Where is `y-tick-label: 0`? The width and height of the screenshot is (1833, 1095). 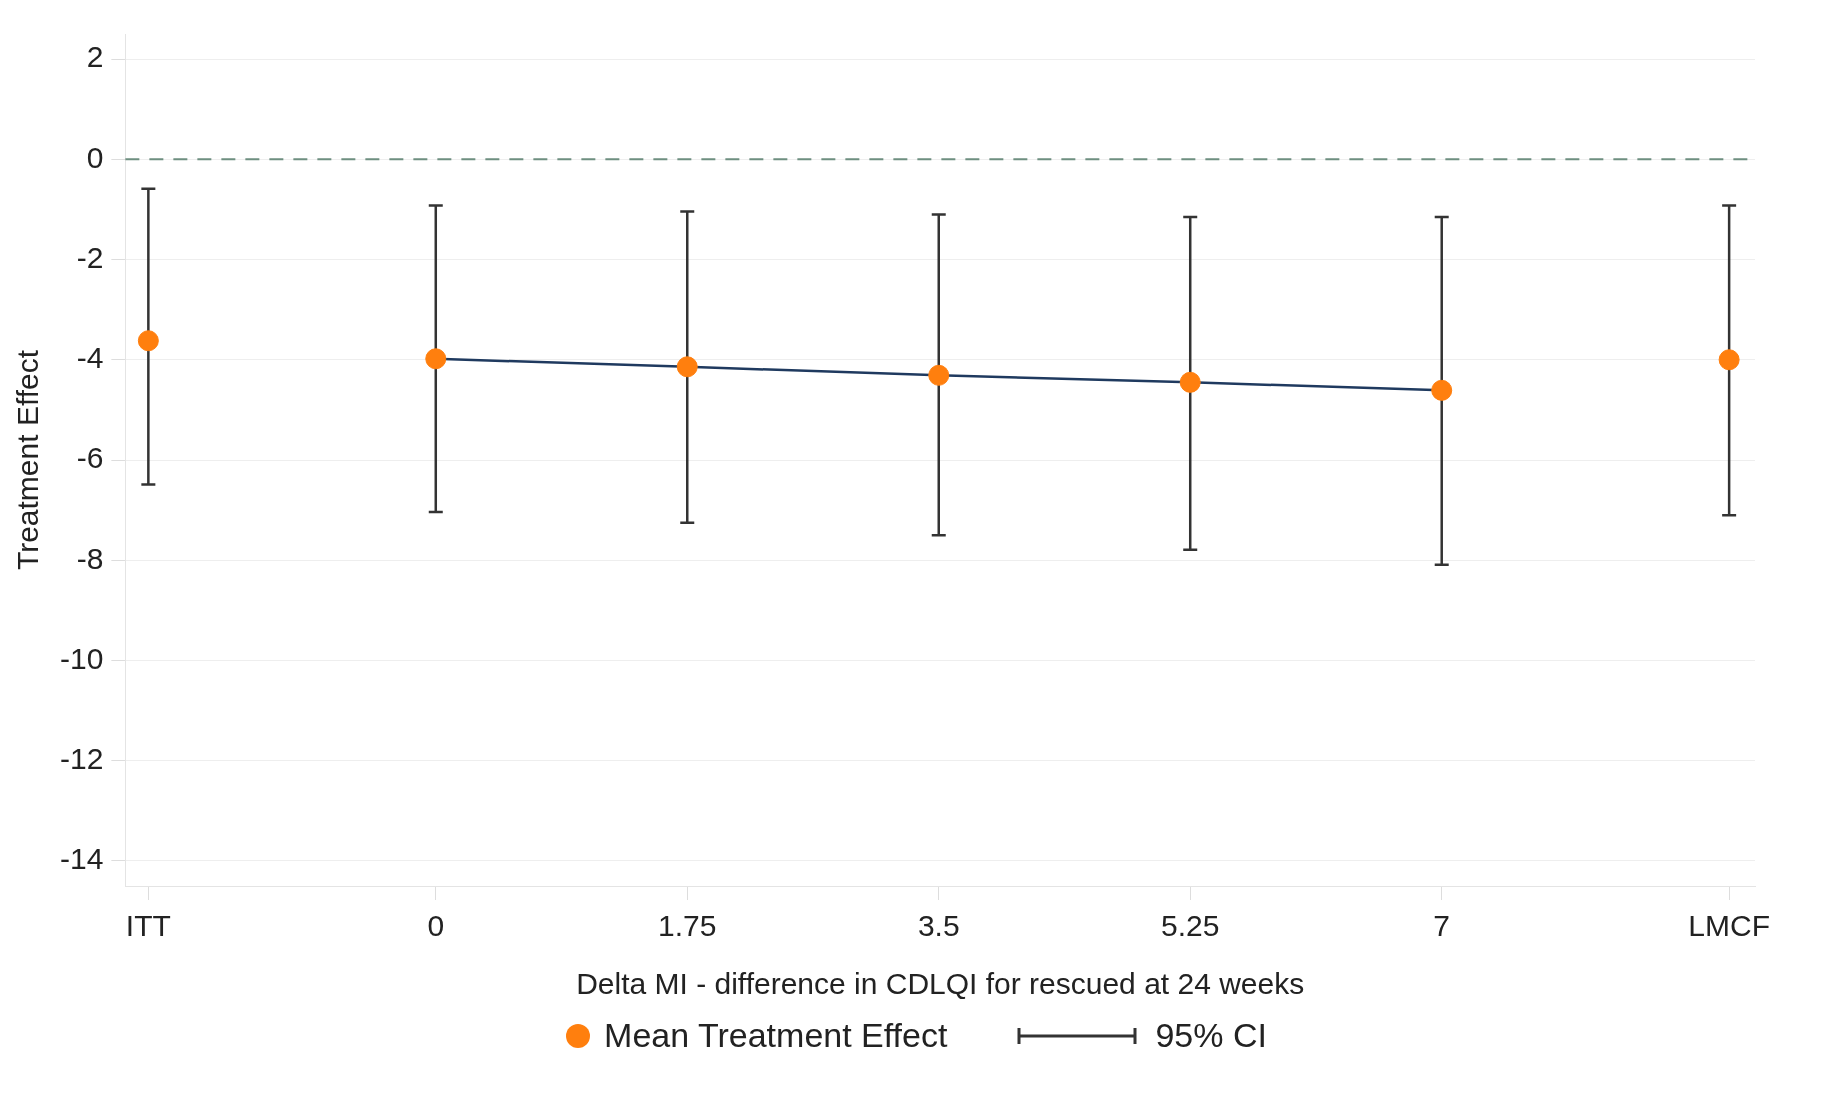
y-tick-label: 0 is located at coordinates (95, 157).